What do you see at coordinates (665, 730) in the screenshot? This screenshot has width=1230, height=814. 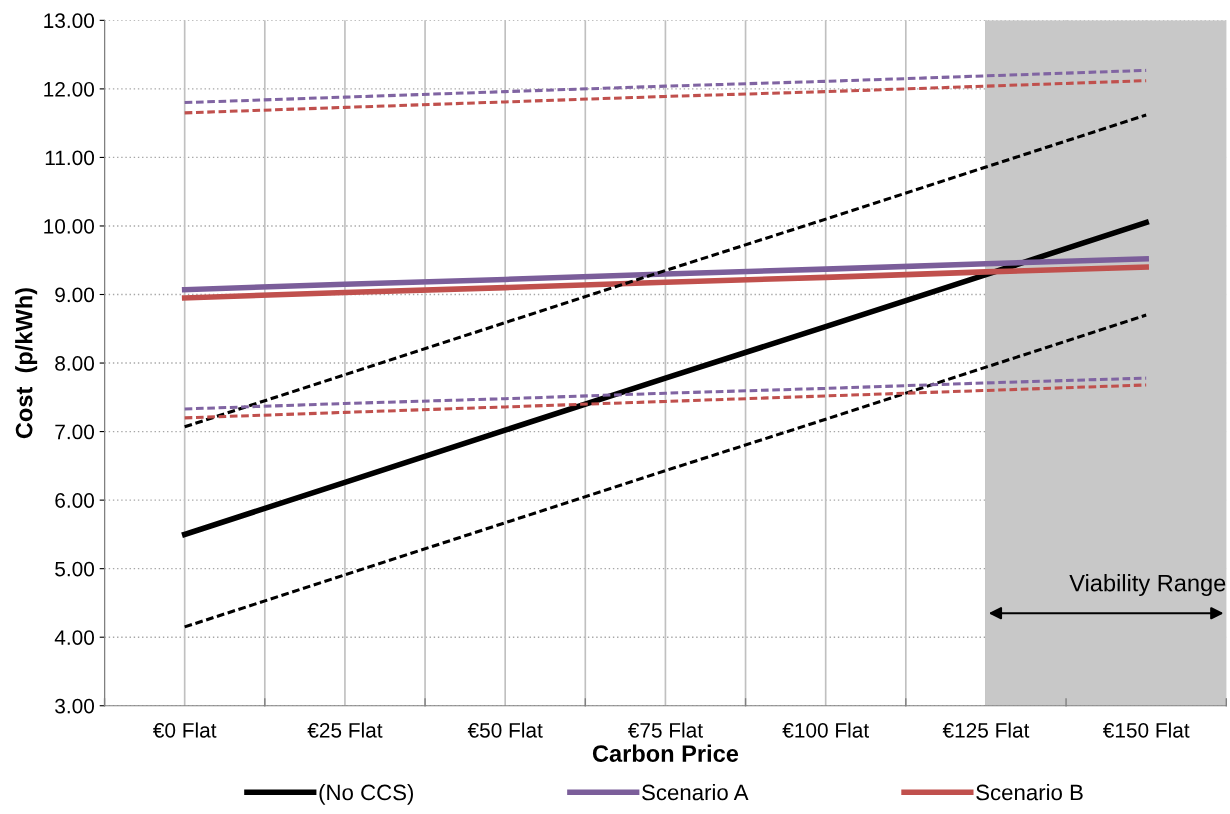 I see `x-tick-label: €75 Flat` at bounding box center [665, 730].